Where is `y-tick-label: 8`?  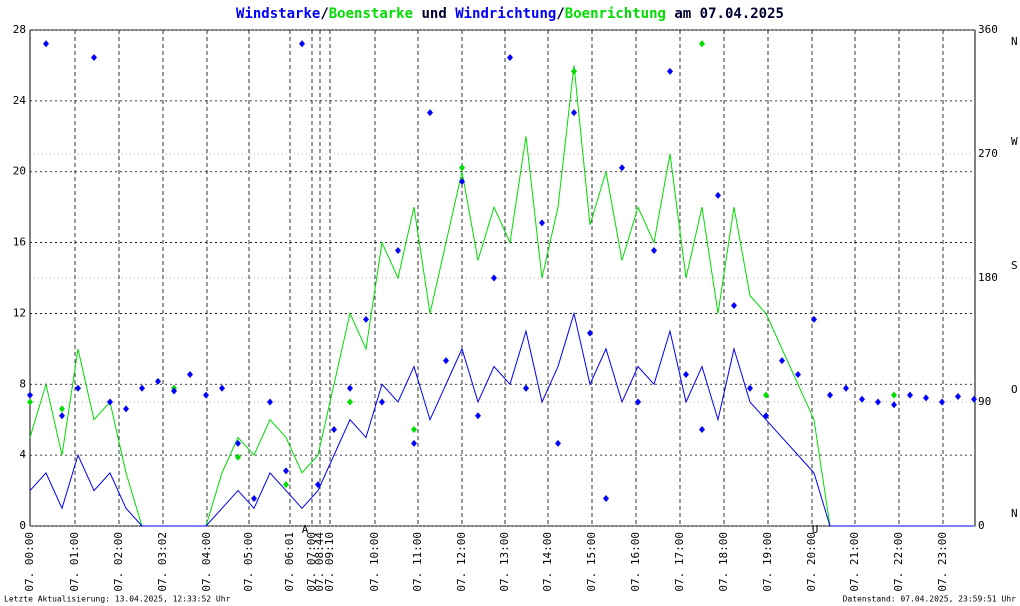 y-tick-label: 8 is located at coordinates (22, 383).